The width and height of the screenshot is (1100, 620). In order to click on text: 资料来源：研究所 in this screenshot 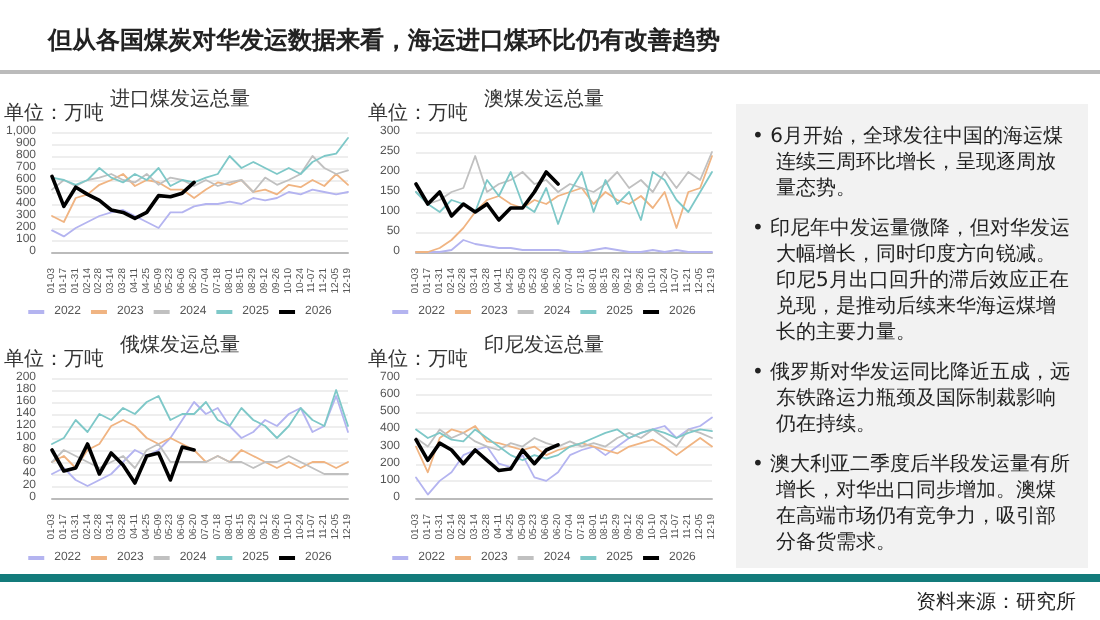, I will do `click(996, 602)`.